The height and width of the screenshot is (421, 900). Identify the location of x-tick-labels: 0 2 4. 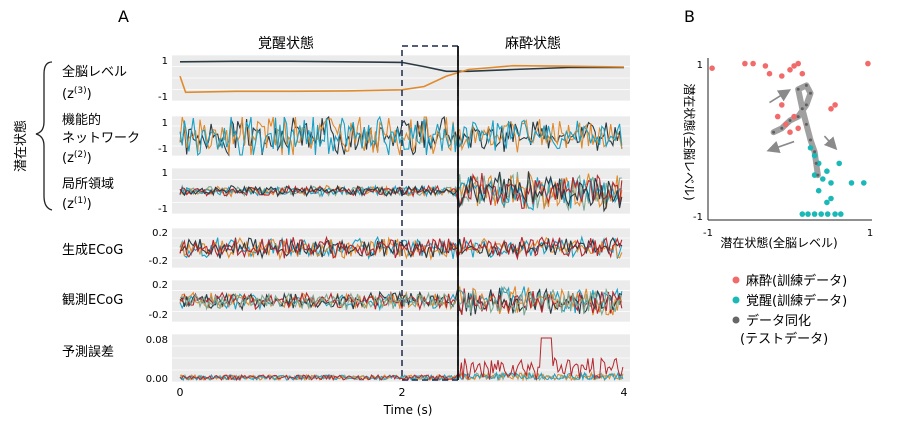
(402, 392).